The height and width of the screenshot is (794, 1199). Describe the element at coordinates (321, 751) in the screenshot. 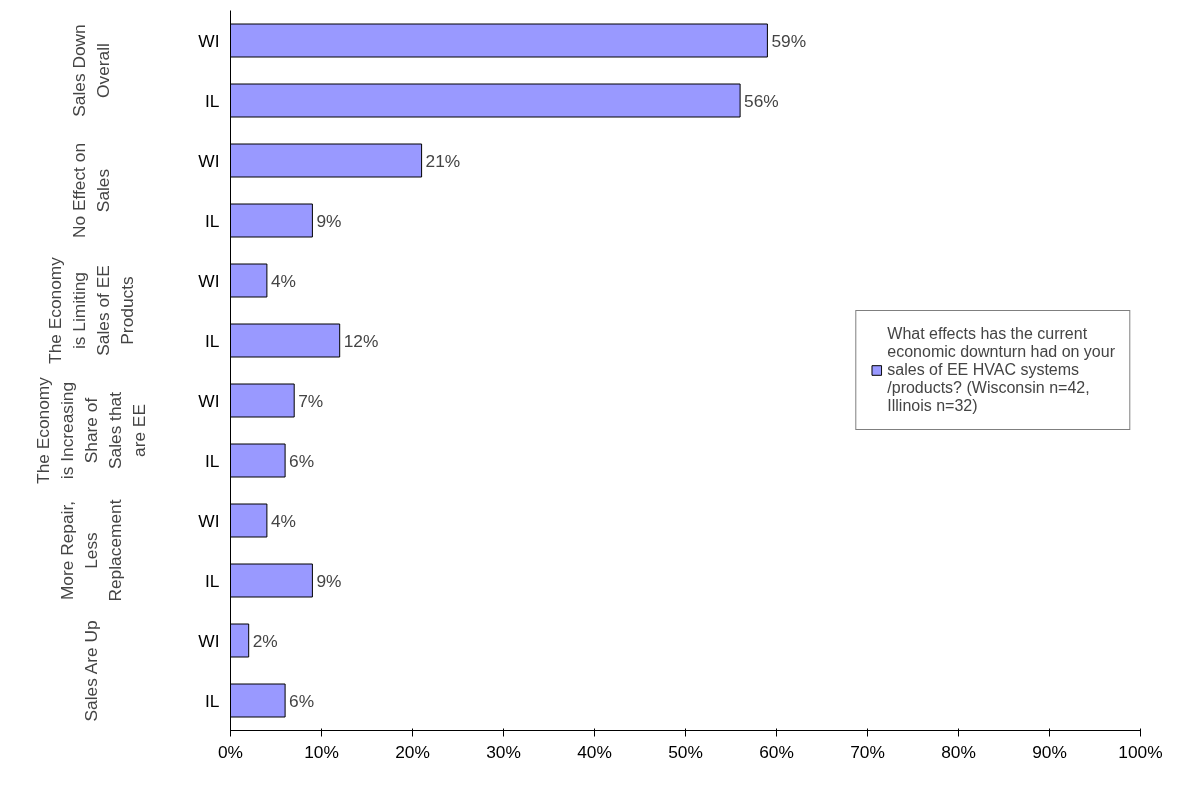

I see `x-tick-label: 10%` at that location.